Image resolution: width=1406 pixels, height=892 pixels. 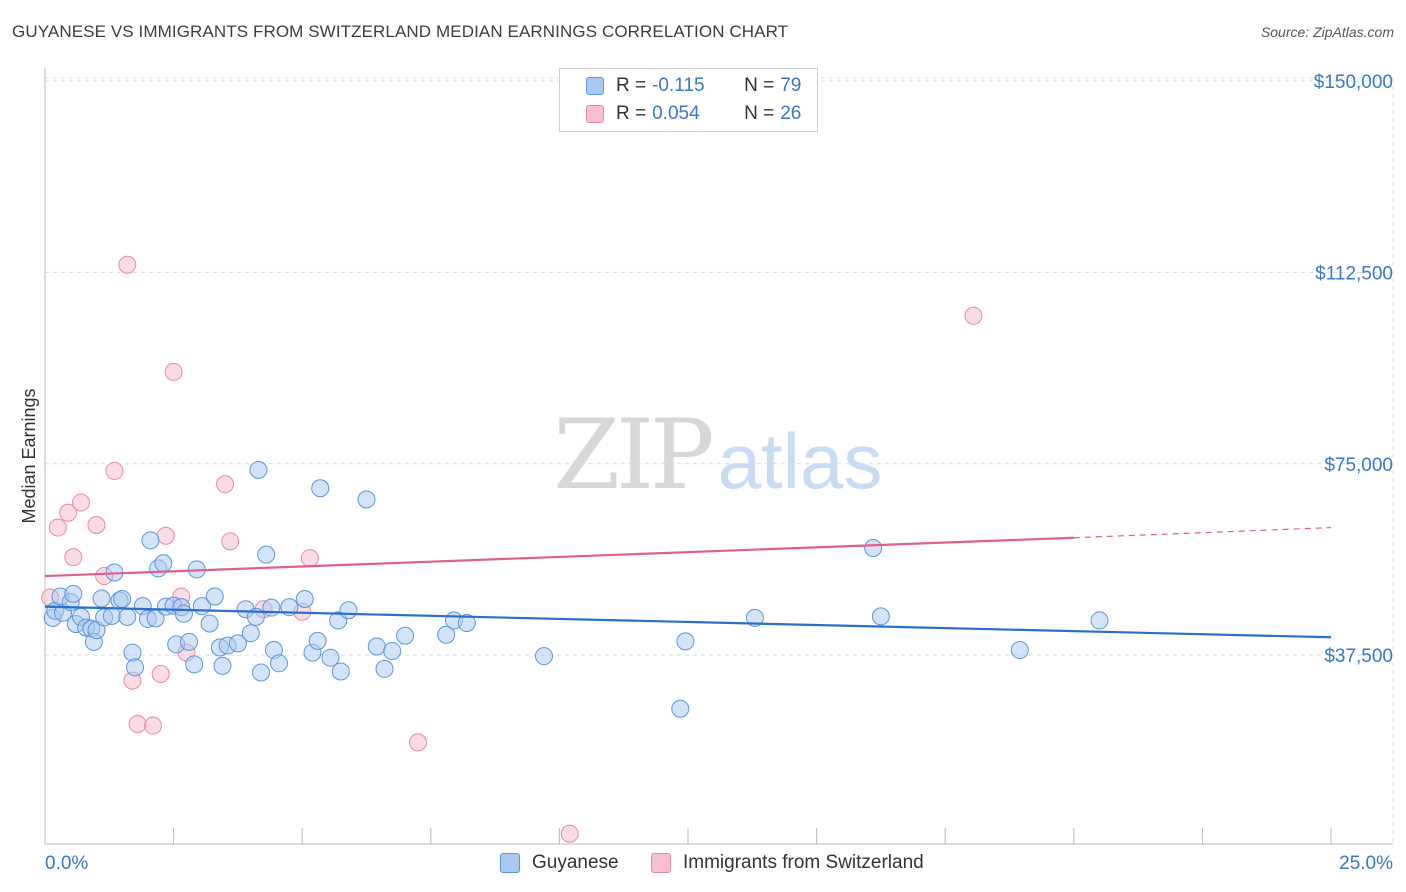 I want to click on legend-item-switzerland: Immigrants from Switzerland, so click(x=787, y=863).